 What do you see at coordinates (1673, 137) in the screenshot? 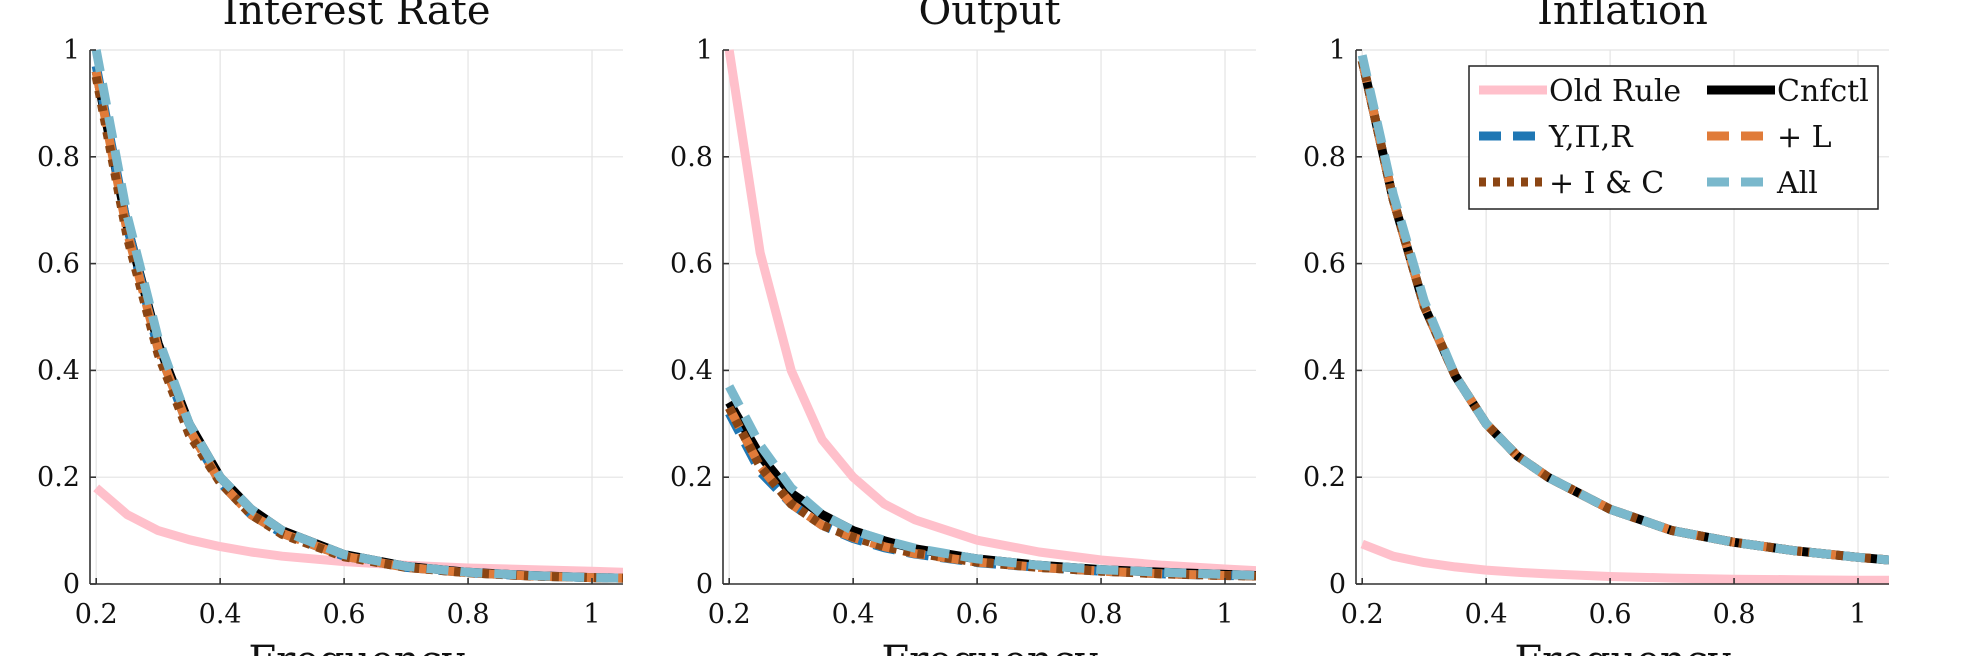
I see `legend: Old Rule Cnfctl Y,Π,R + L + I & C All` at bounding box center [1673, 137].